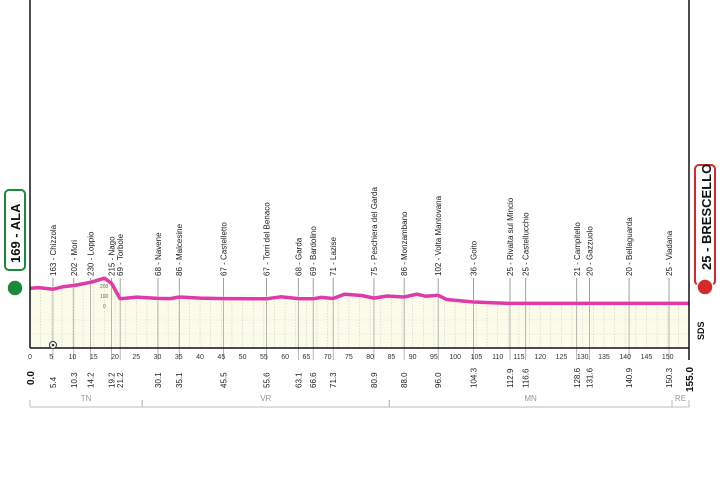  What do you see at coordinates (583, 357) in the screenshot?
I see `x-tick-label: 130` at bounding box center [583, 357].